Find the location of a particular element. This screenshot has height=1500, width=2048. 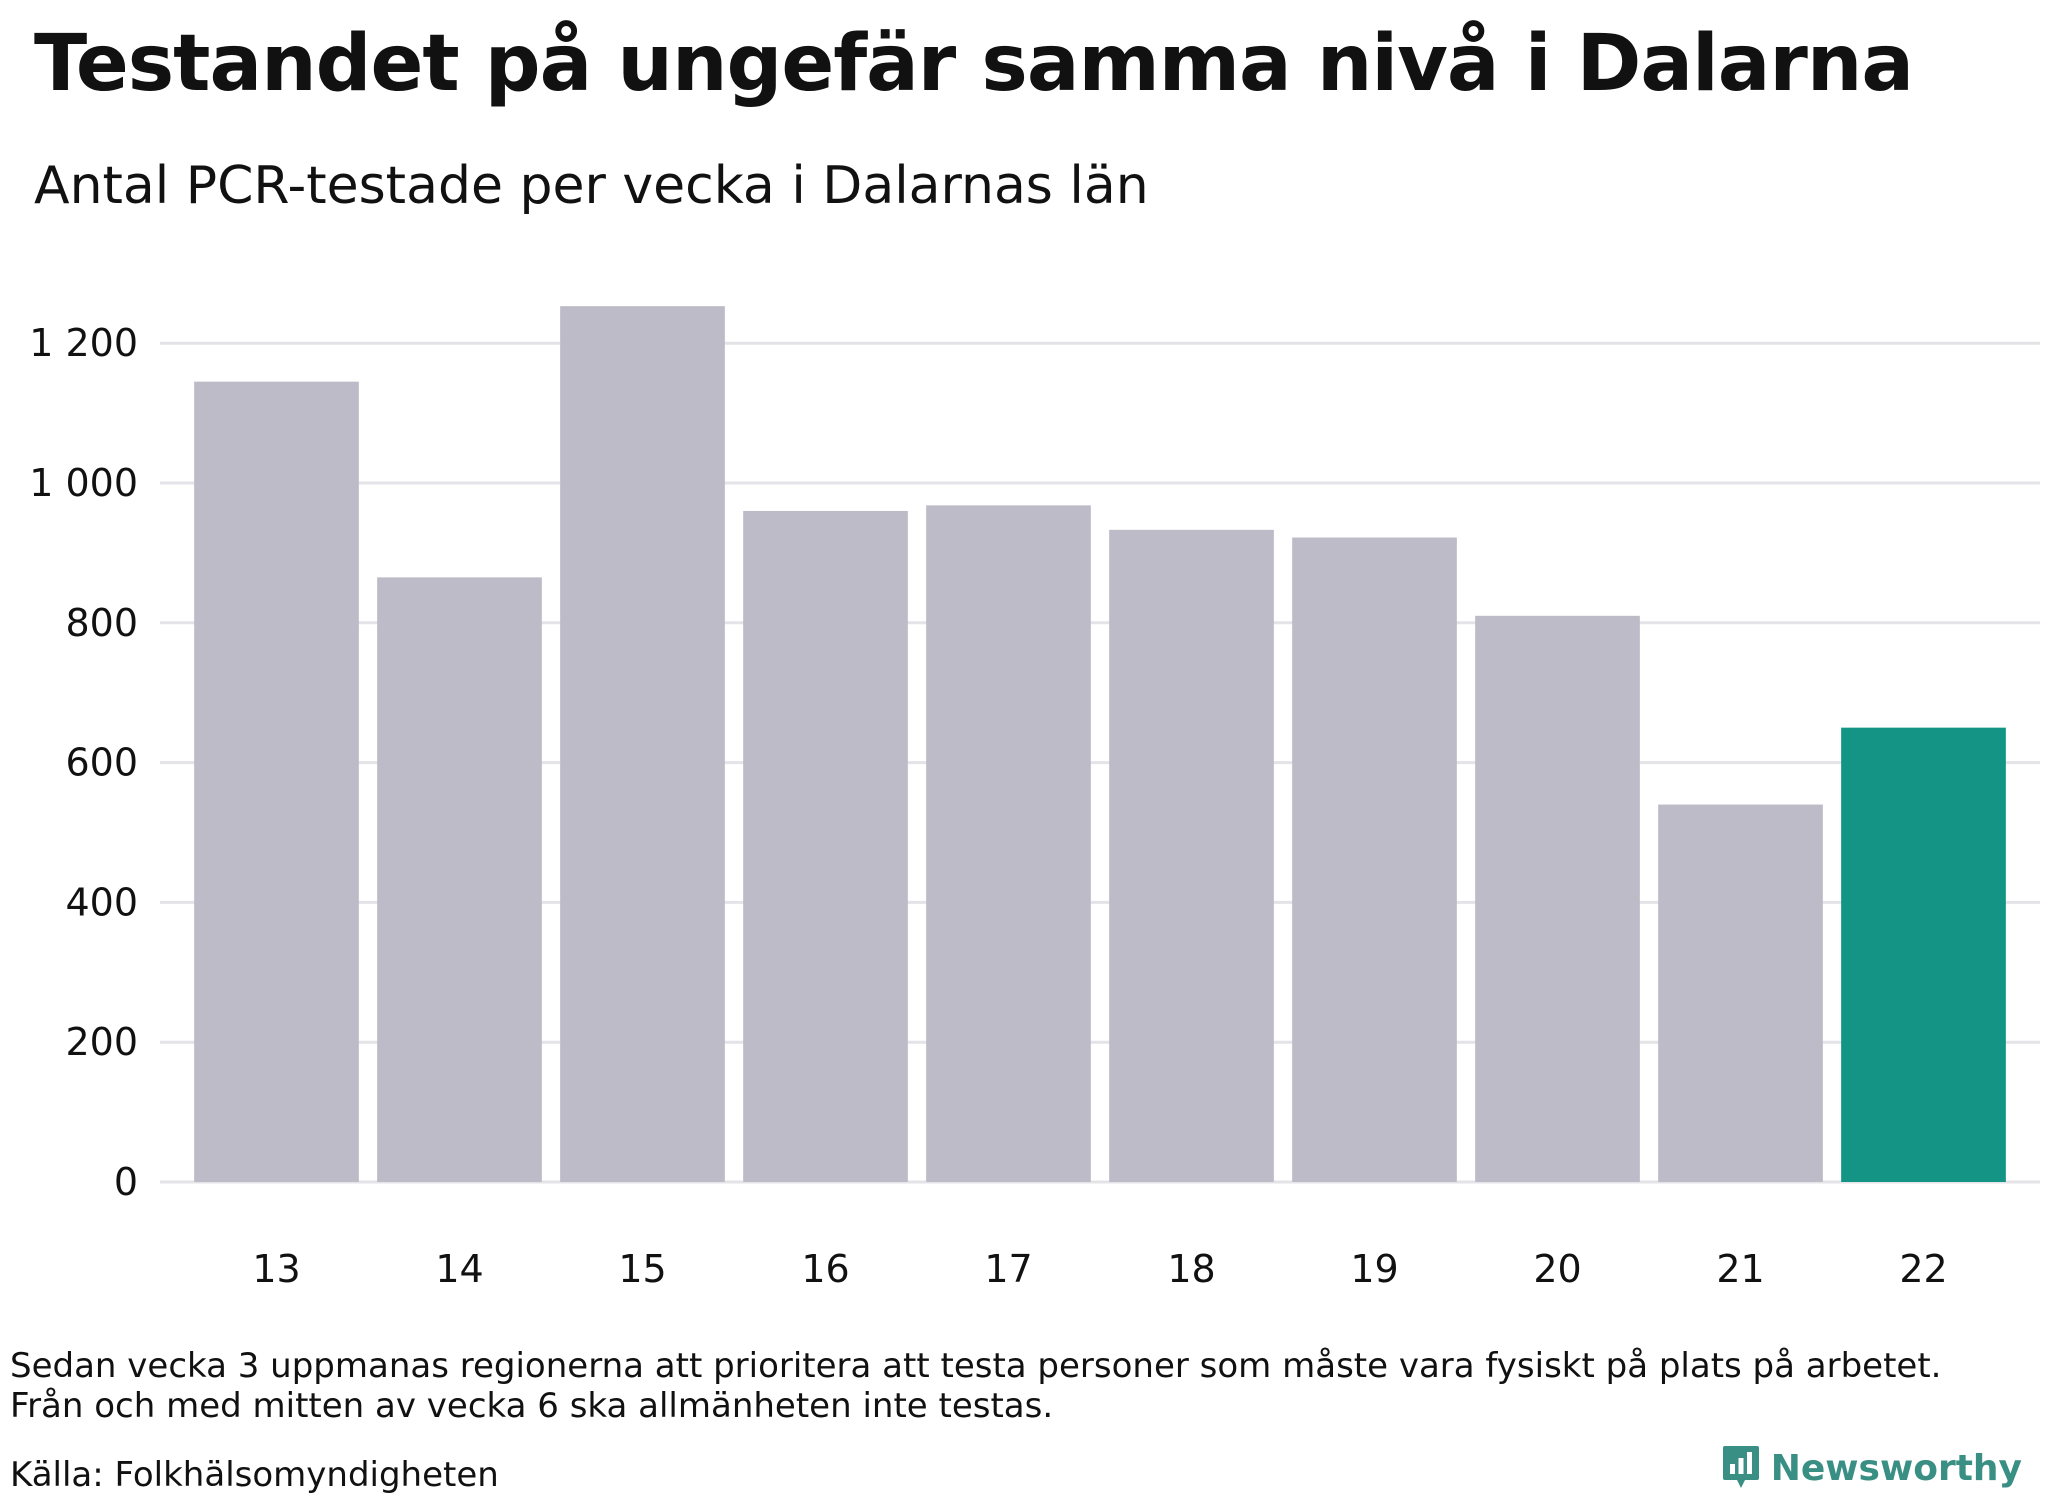

y-tick-label: 0 is located at coordinates (126, 1182).